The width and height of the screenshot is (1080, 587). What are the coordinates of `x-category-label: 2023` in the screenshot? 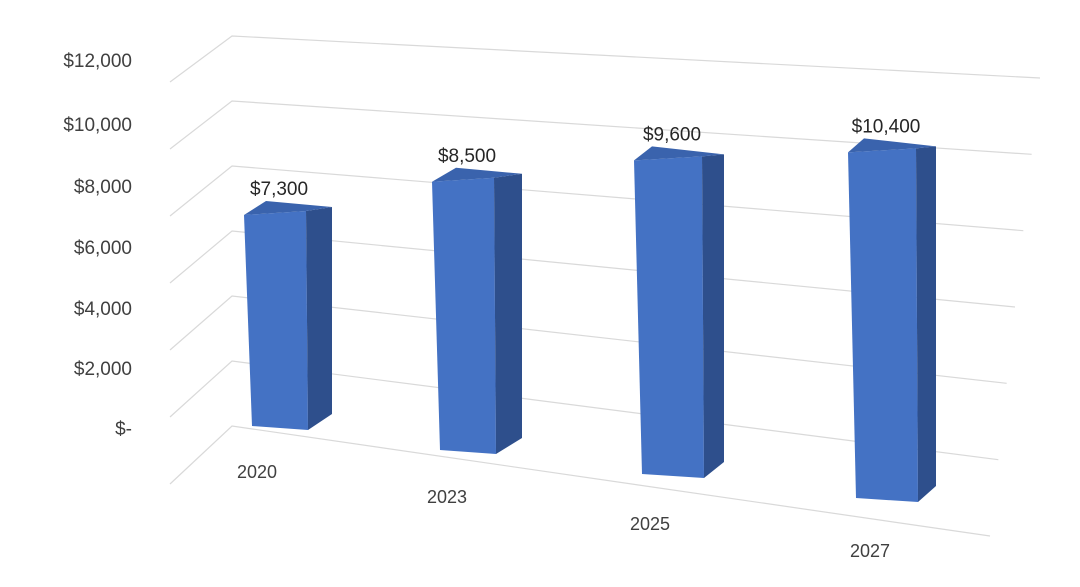 It's located at (447, 497).